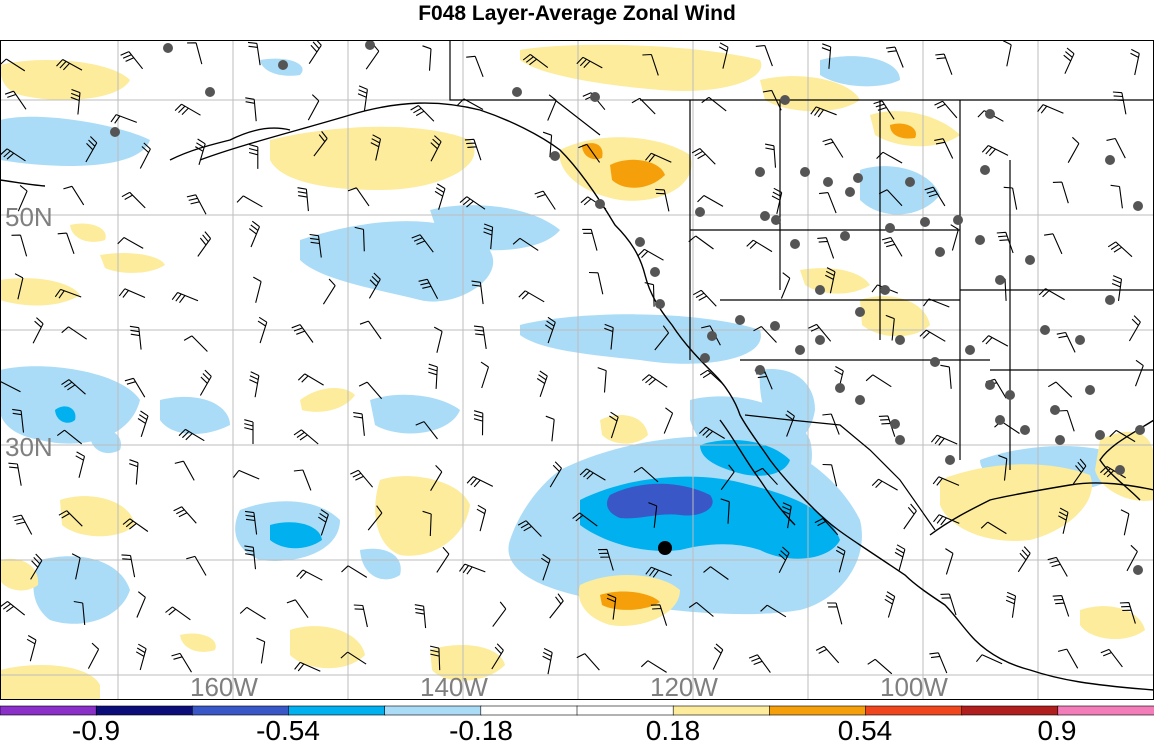  I want to click on lon-label-120w: 120W, so click(684, 686).